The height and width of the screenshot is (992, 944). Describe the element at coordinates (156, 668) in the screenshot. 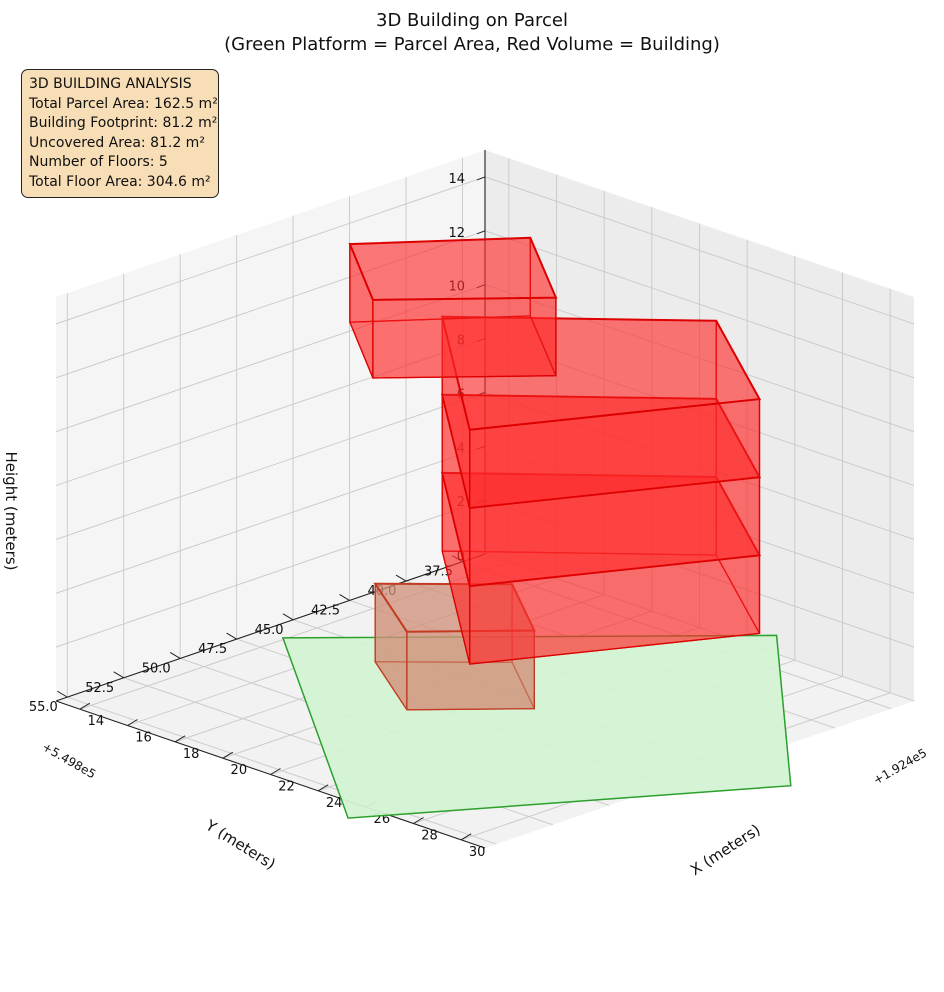

I see `y-tick-label: 50.0` at that location.